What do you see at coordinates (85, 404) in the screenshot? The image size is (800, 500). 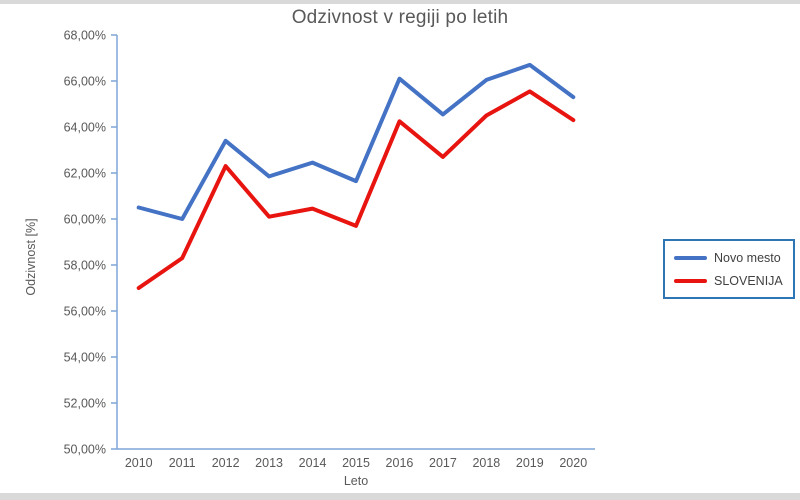 I see `y-tick-label: 52,00%` at bounding box center [85, 404].